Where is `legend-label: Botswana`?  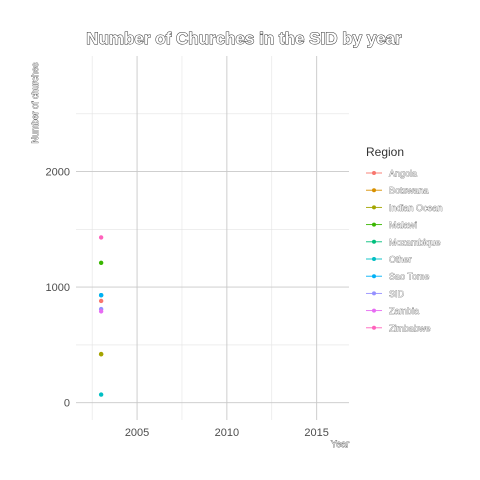
legend-label: Botswana is located at coordinates (409, 191).